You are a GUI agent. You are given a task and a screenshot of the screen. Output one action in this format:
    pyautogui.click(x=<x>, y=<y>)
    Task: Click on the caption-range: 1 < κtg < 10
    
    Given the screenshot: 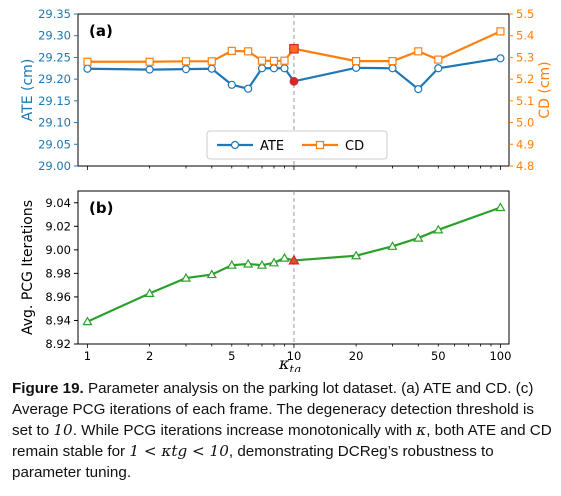 What is the action you would take?
    pyautogui.click(x=179, y=451)
    